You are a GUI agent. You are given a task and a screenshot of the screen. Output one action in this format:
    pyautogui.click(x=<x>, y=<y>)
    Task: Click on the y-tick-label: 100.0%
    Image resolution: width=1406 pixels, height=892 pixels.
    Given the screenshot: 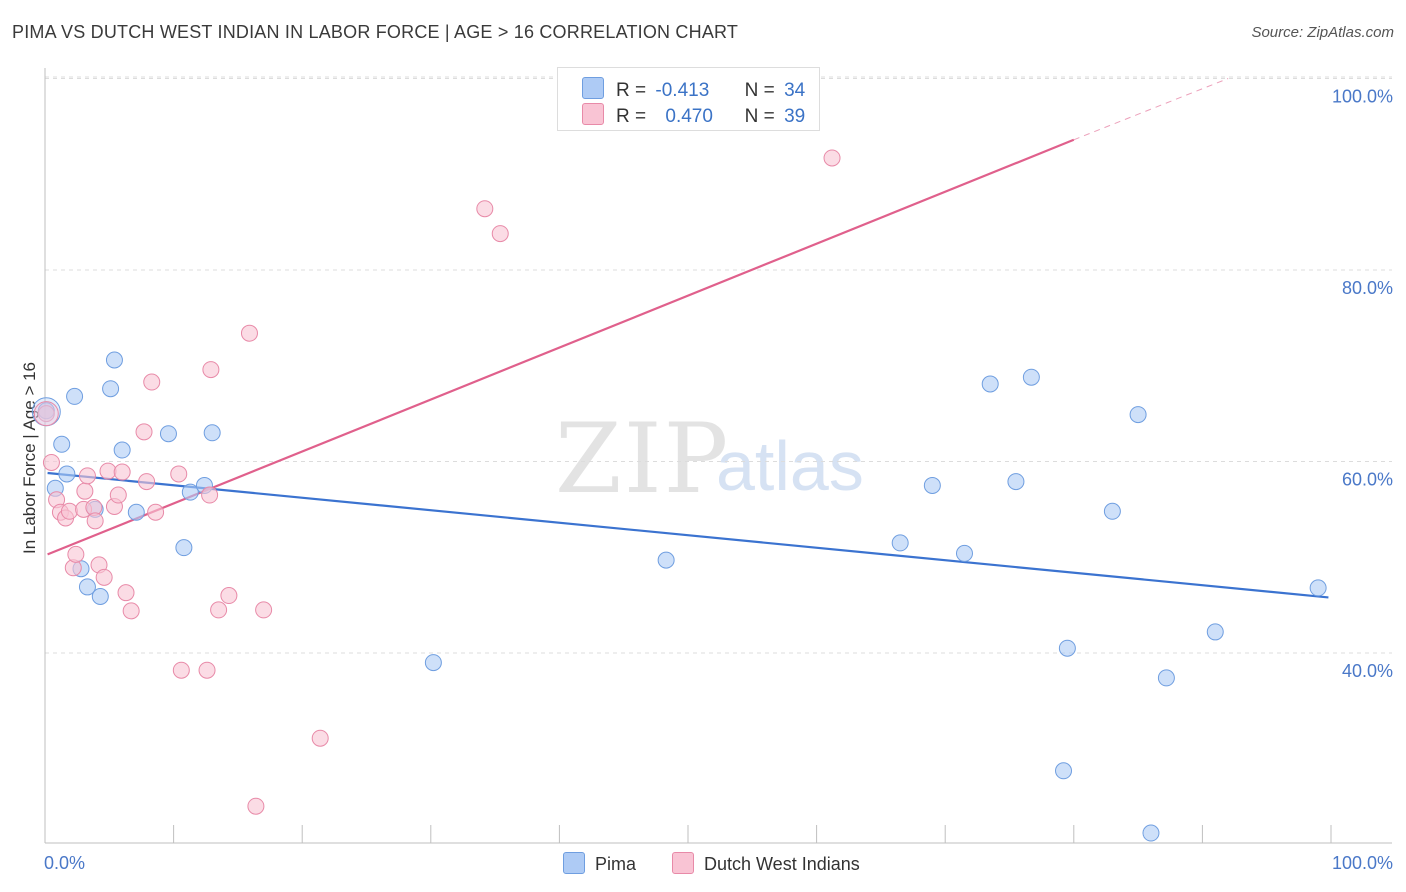 What is the action you would take?
    pyautogui.click(x=1362, y=97)
    